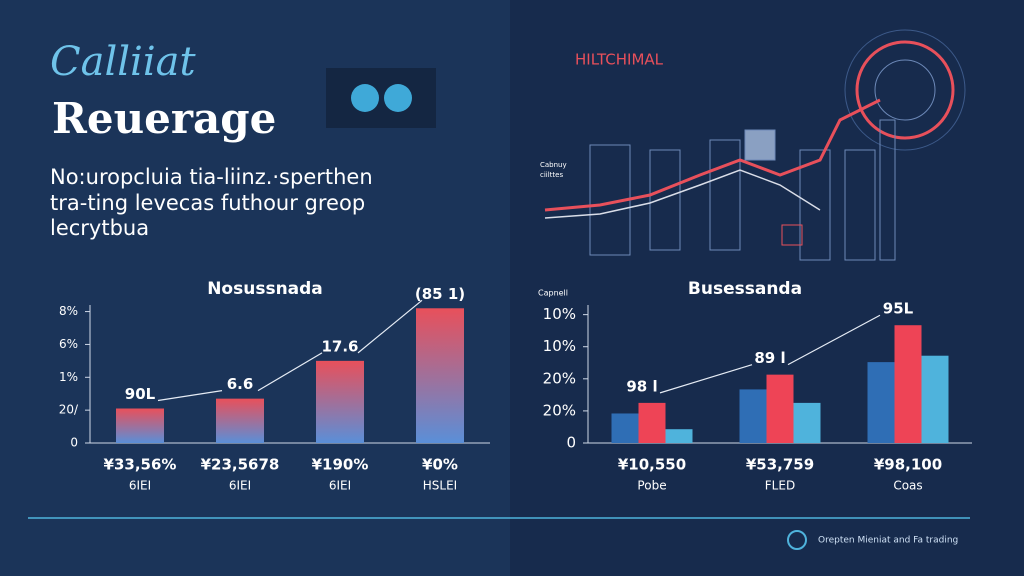 This screenshot has height=580, width=1024. What do you see at coordinates (745, 289) in the screenshot?
I see `chart-title: Busessanda` at bounding box center [745, 289].